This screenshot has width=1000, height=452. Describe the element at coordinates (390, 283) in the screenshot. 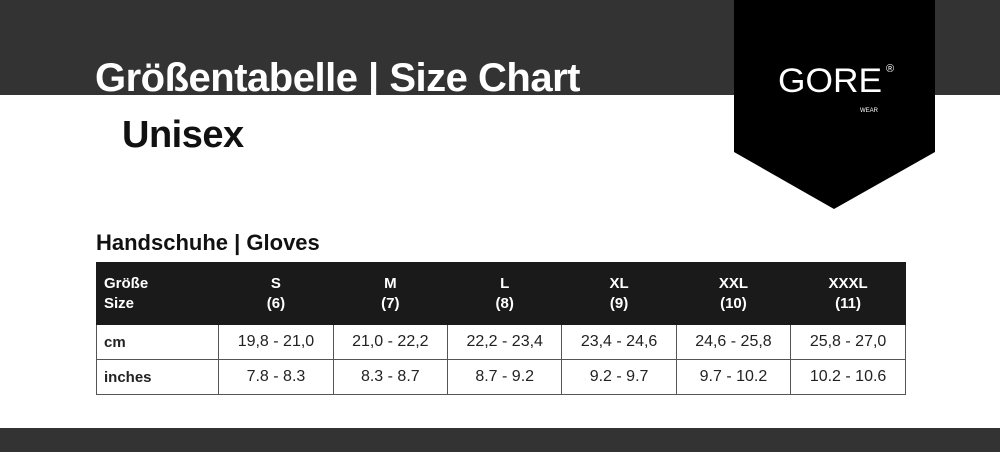

I see `size-label: M` at that location.